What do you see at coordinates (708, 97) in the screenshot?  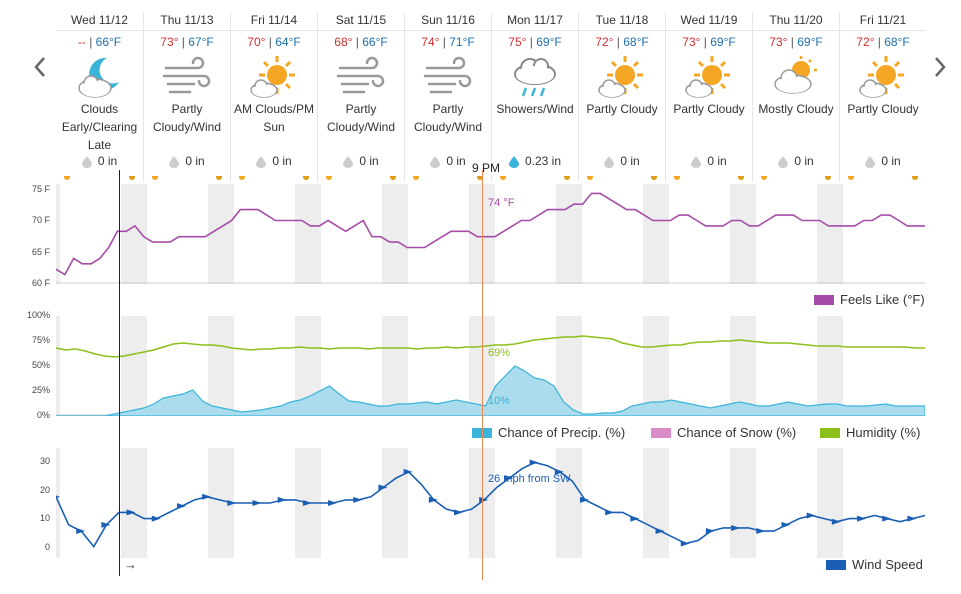 I see `day-column: Wed 11/19 73° | 69°F Partly Cloudy 0 in` at bounding box center [708, 97].